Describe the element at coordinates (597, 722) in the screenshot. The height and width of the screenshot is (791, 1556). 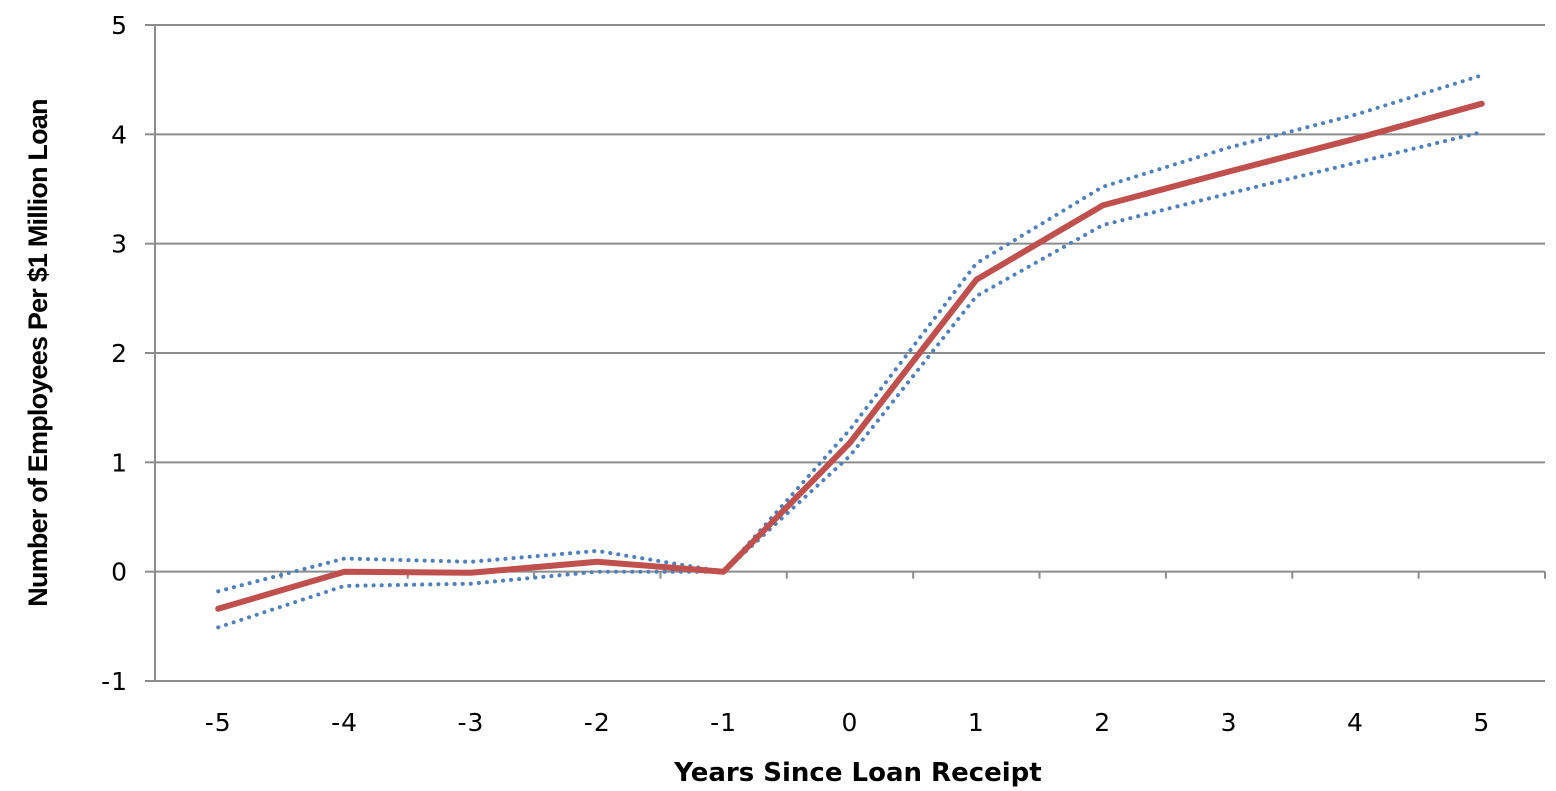
I see `x-tick-label: -2` at that location.